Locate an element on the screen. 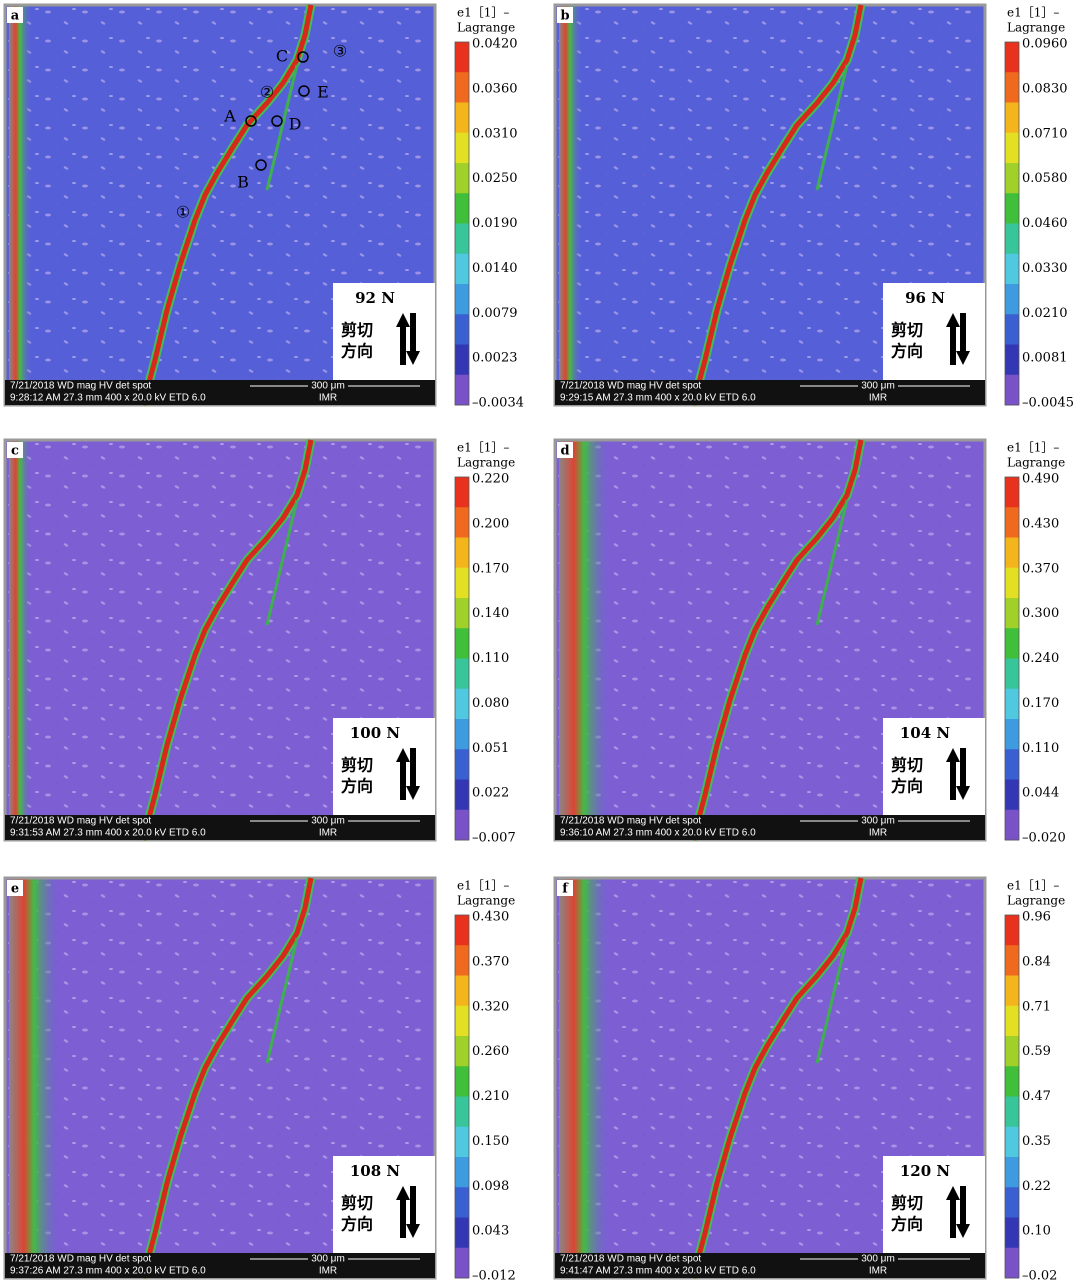  load-label: 96 N is located at coordinates (925, 298).